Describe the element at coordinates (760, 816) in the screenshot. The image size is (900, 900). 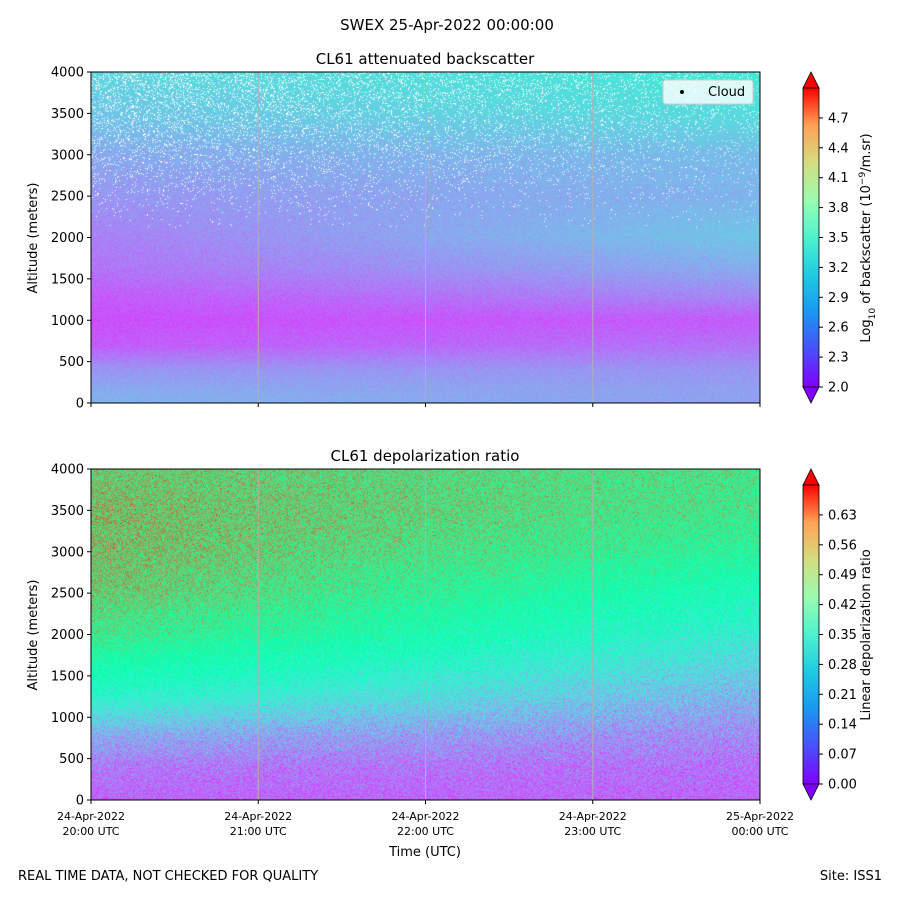
I see `x-tick-date: 25-Apr-2022` at that location.